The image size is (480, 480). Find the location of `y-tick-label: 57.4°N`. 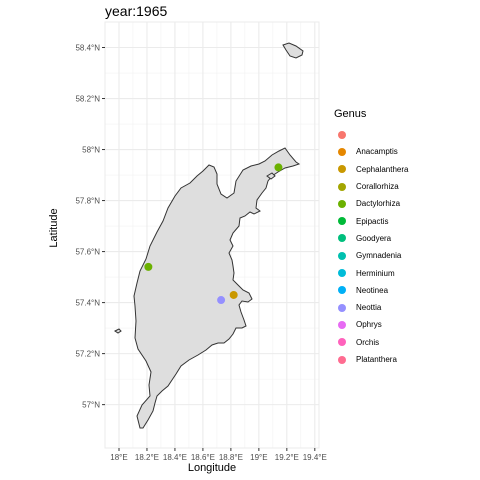

y-tick-label: 57.4°N is located at coordinates (87, 303).